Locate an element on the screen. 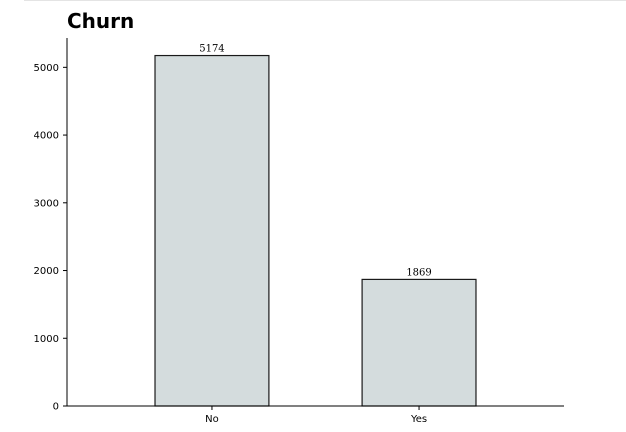 This screenshot has height=432, width=626. top-divider is located at coordinates (325, 0).